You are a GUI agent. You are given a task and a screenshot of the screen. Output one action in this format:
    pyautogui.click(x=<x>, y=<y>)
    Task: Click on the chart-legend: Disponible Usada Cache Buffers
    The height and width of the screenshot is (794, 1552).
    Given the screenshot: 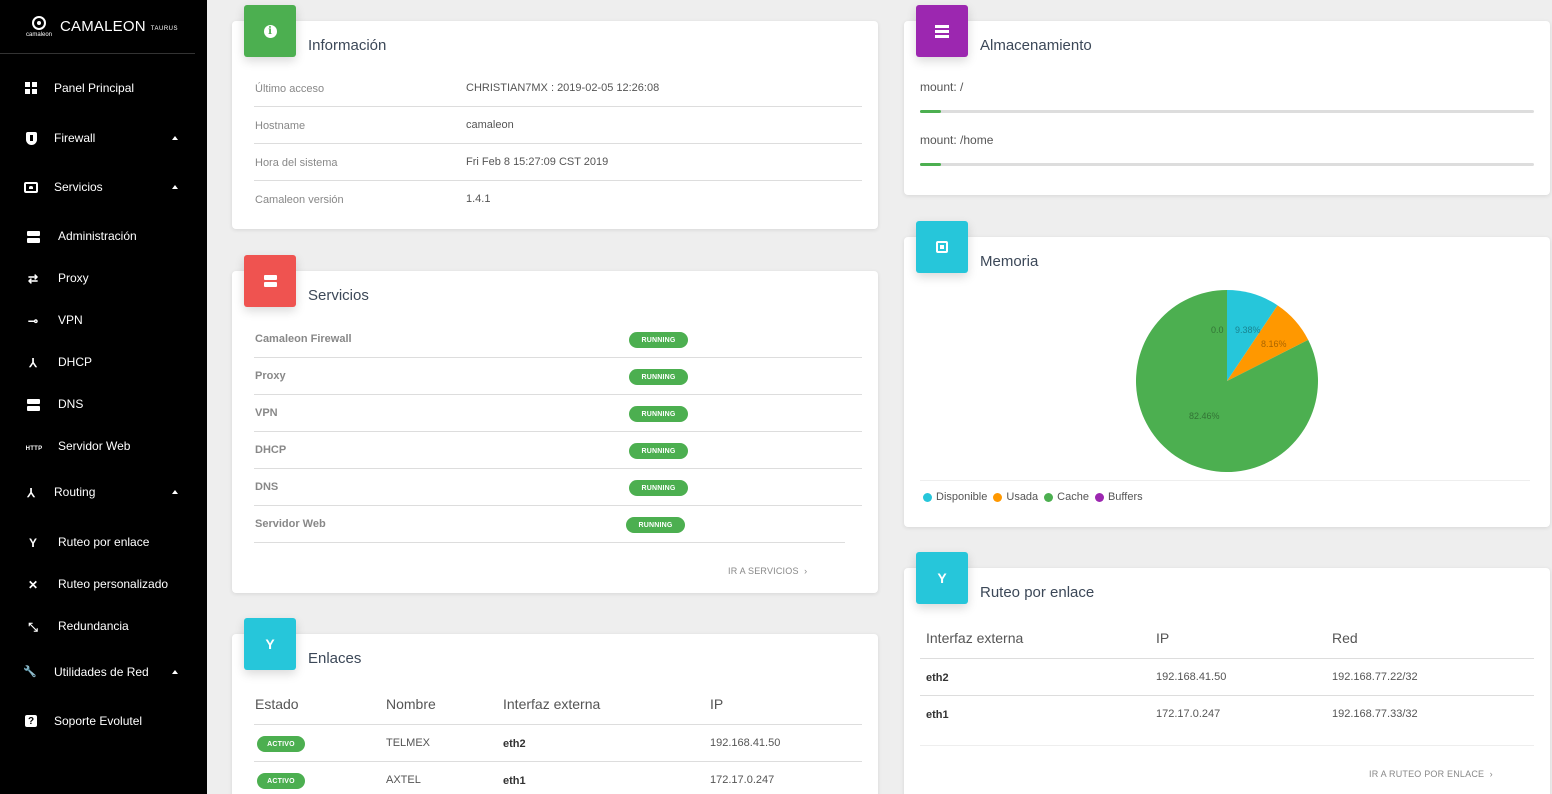 What is the action you would take?
    pyautogui.click(x=1036, y=497)
    